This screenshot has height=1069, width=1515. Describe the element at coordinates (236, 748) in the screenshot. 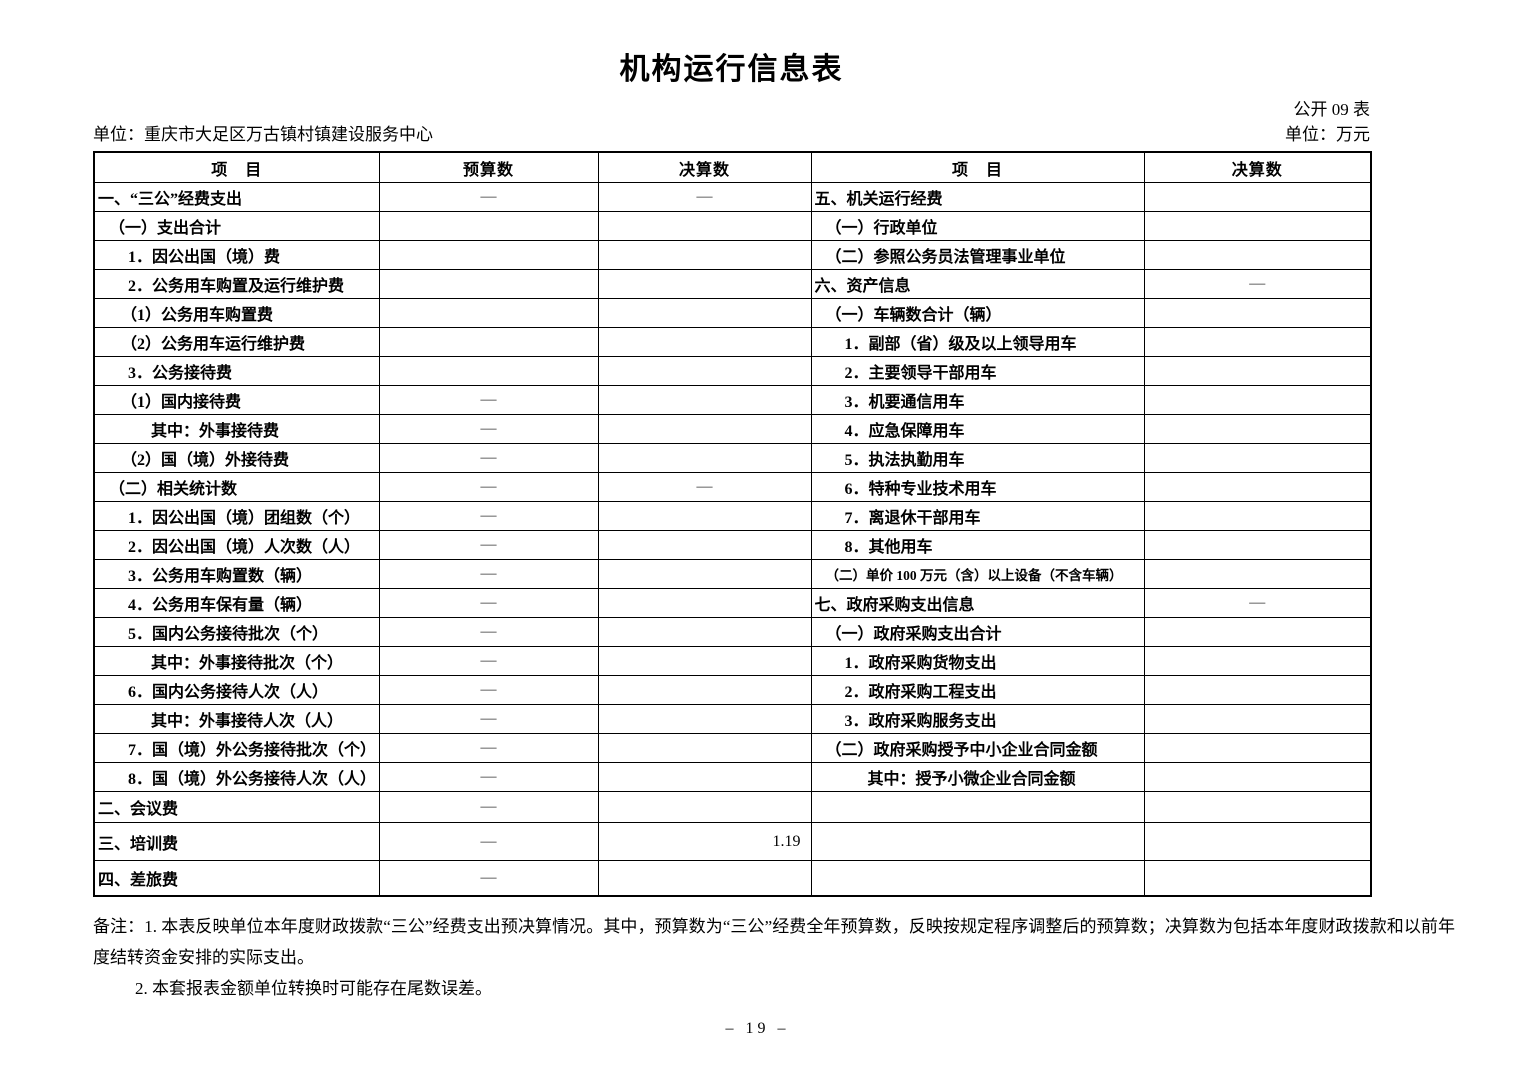

I see `item-label-left: 7．国（境）外公务接待批次（个）` at that location.